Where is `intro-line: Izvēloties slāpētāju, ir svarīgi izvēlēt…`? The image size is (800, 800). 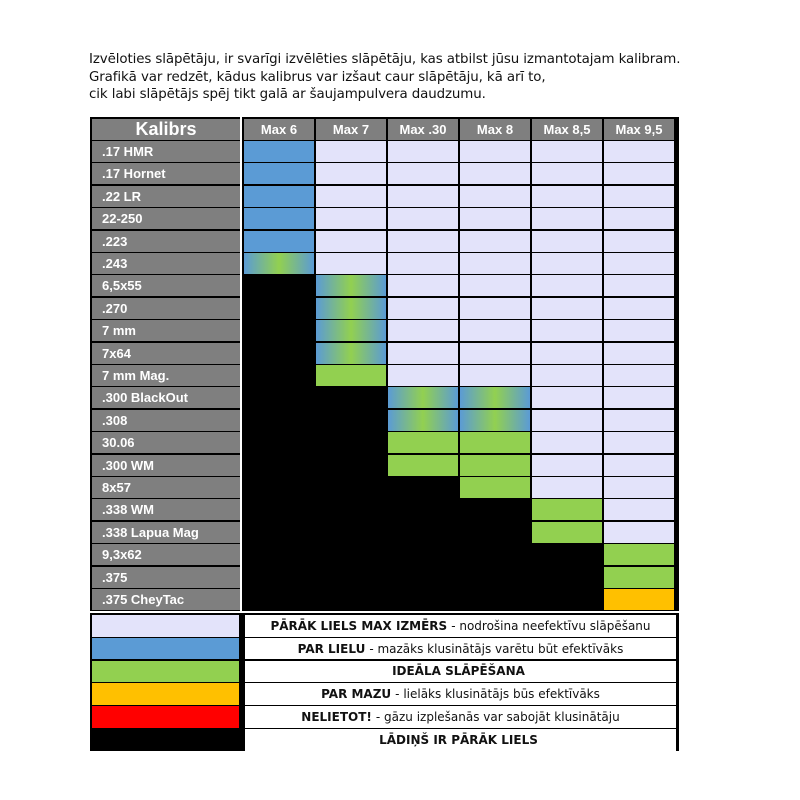
intro-line: Izvēloties slāpētāju, ir svarīgi izvēlēt… is located at coordinates (385, 59).